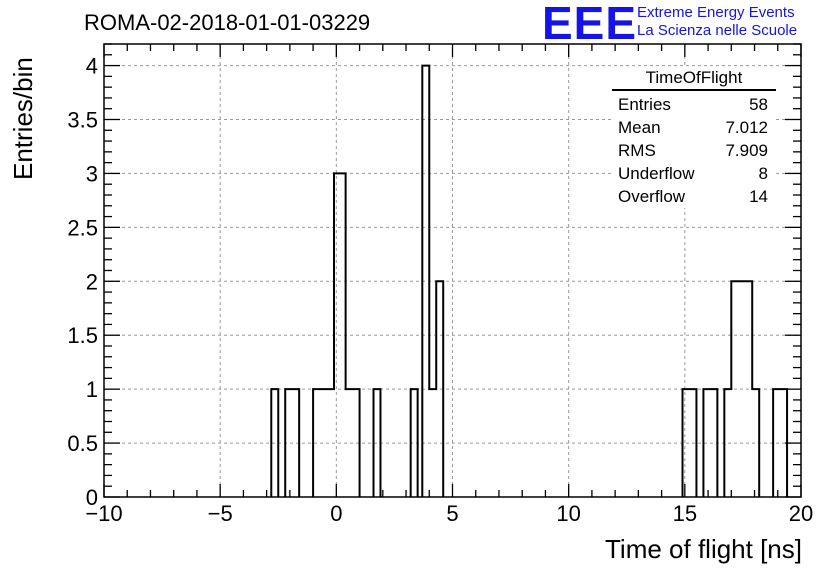 The width and height of the screenshot is (836, 572). Describe the element at coordinates (694, 104) in the screenshot. I see `stats-row-entries: Entries 58` at that location.